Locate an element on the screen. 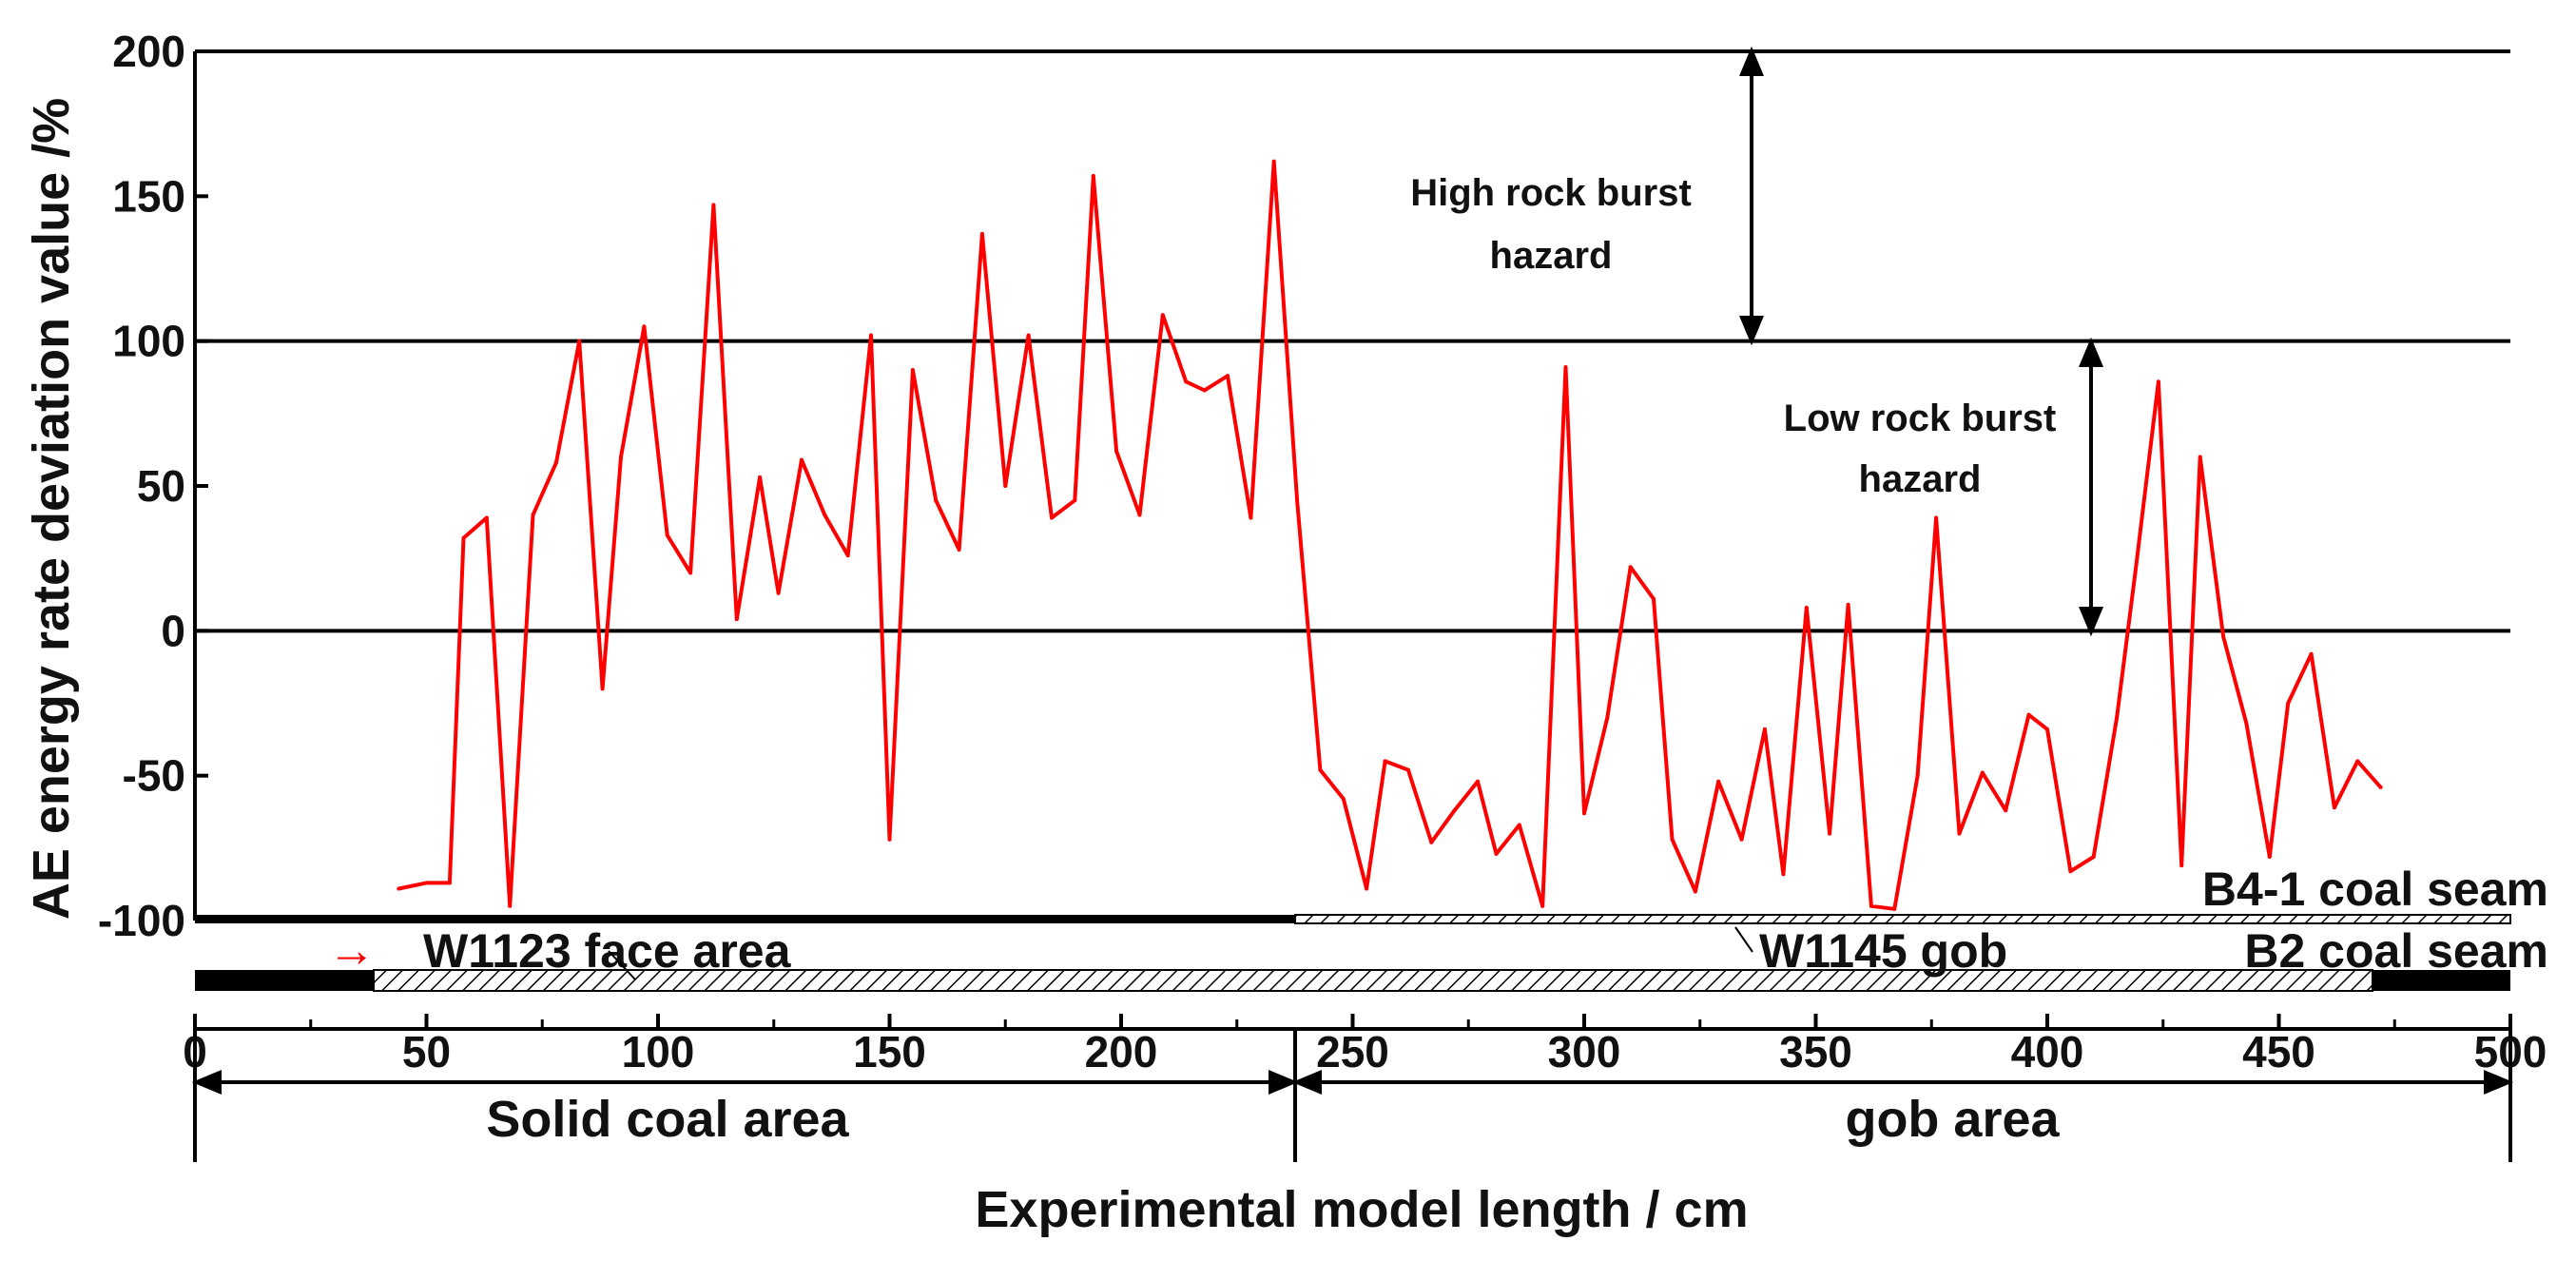  low-hazard-line-1: Low rock burst is located at coordinates (1920, 418).